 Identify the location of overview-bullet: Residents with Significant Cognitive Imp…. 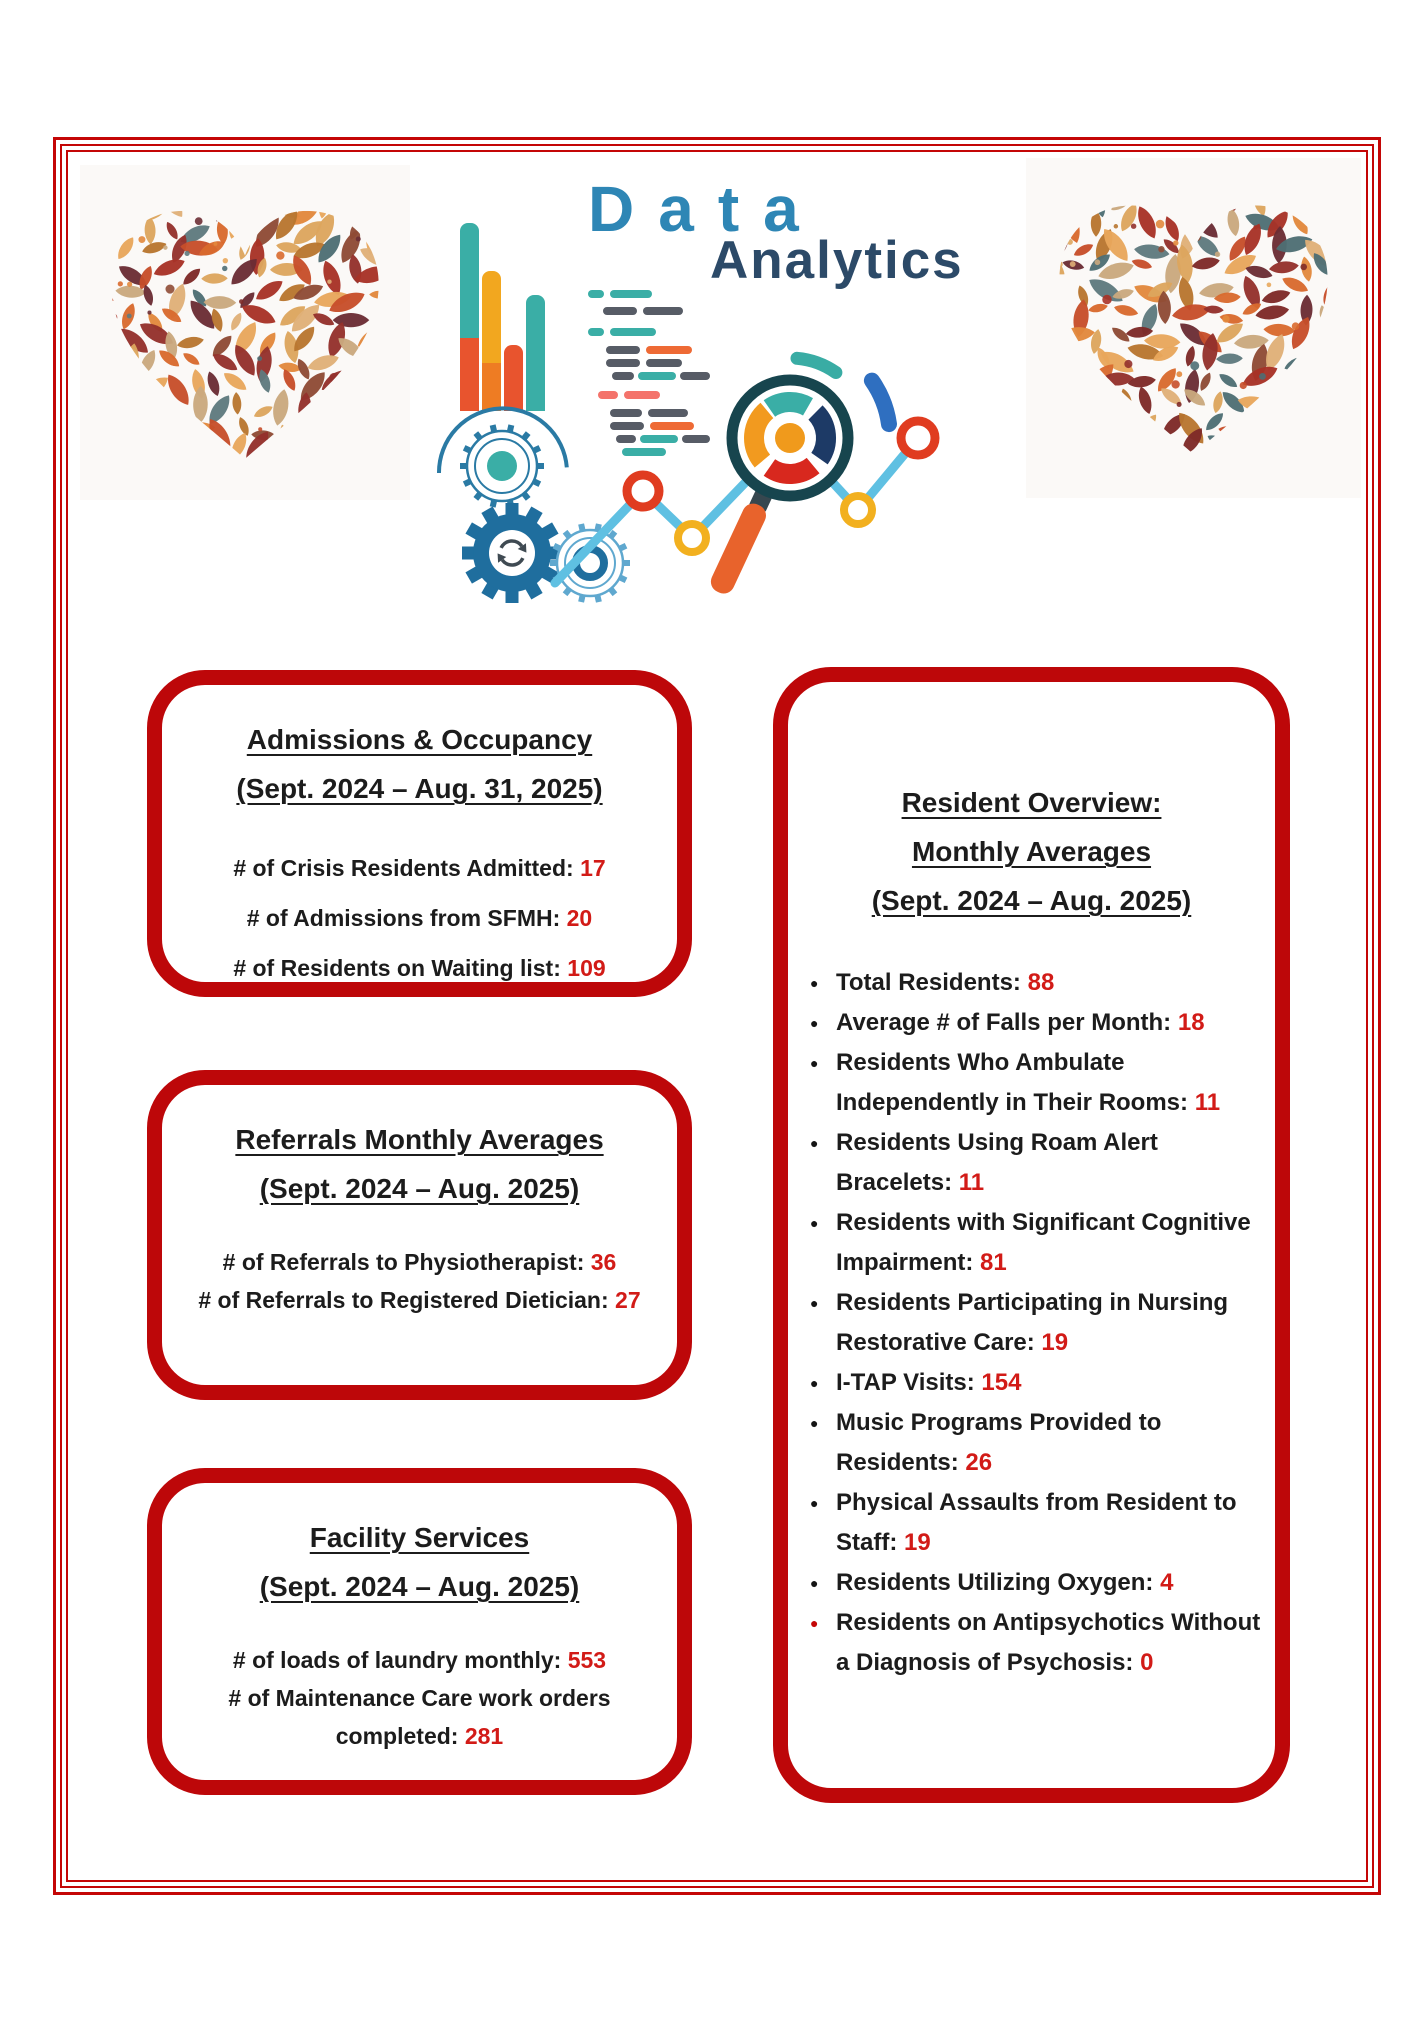
(1043, 1243).